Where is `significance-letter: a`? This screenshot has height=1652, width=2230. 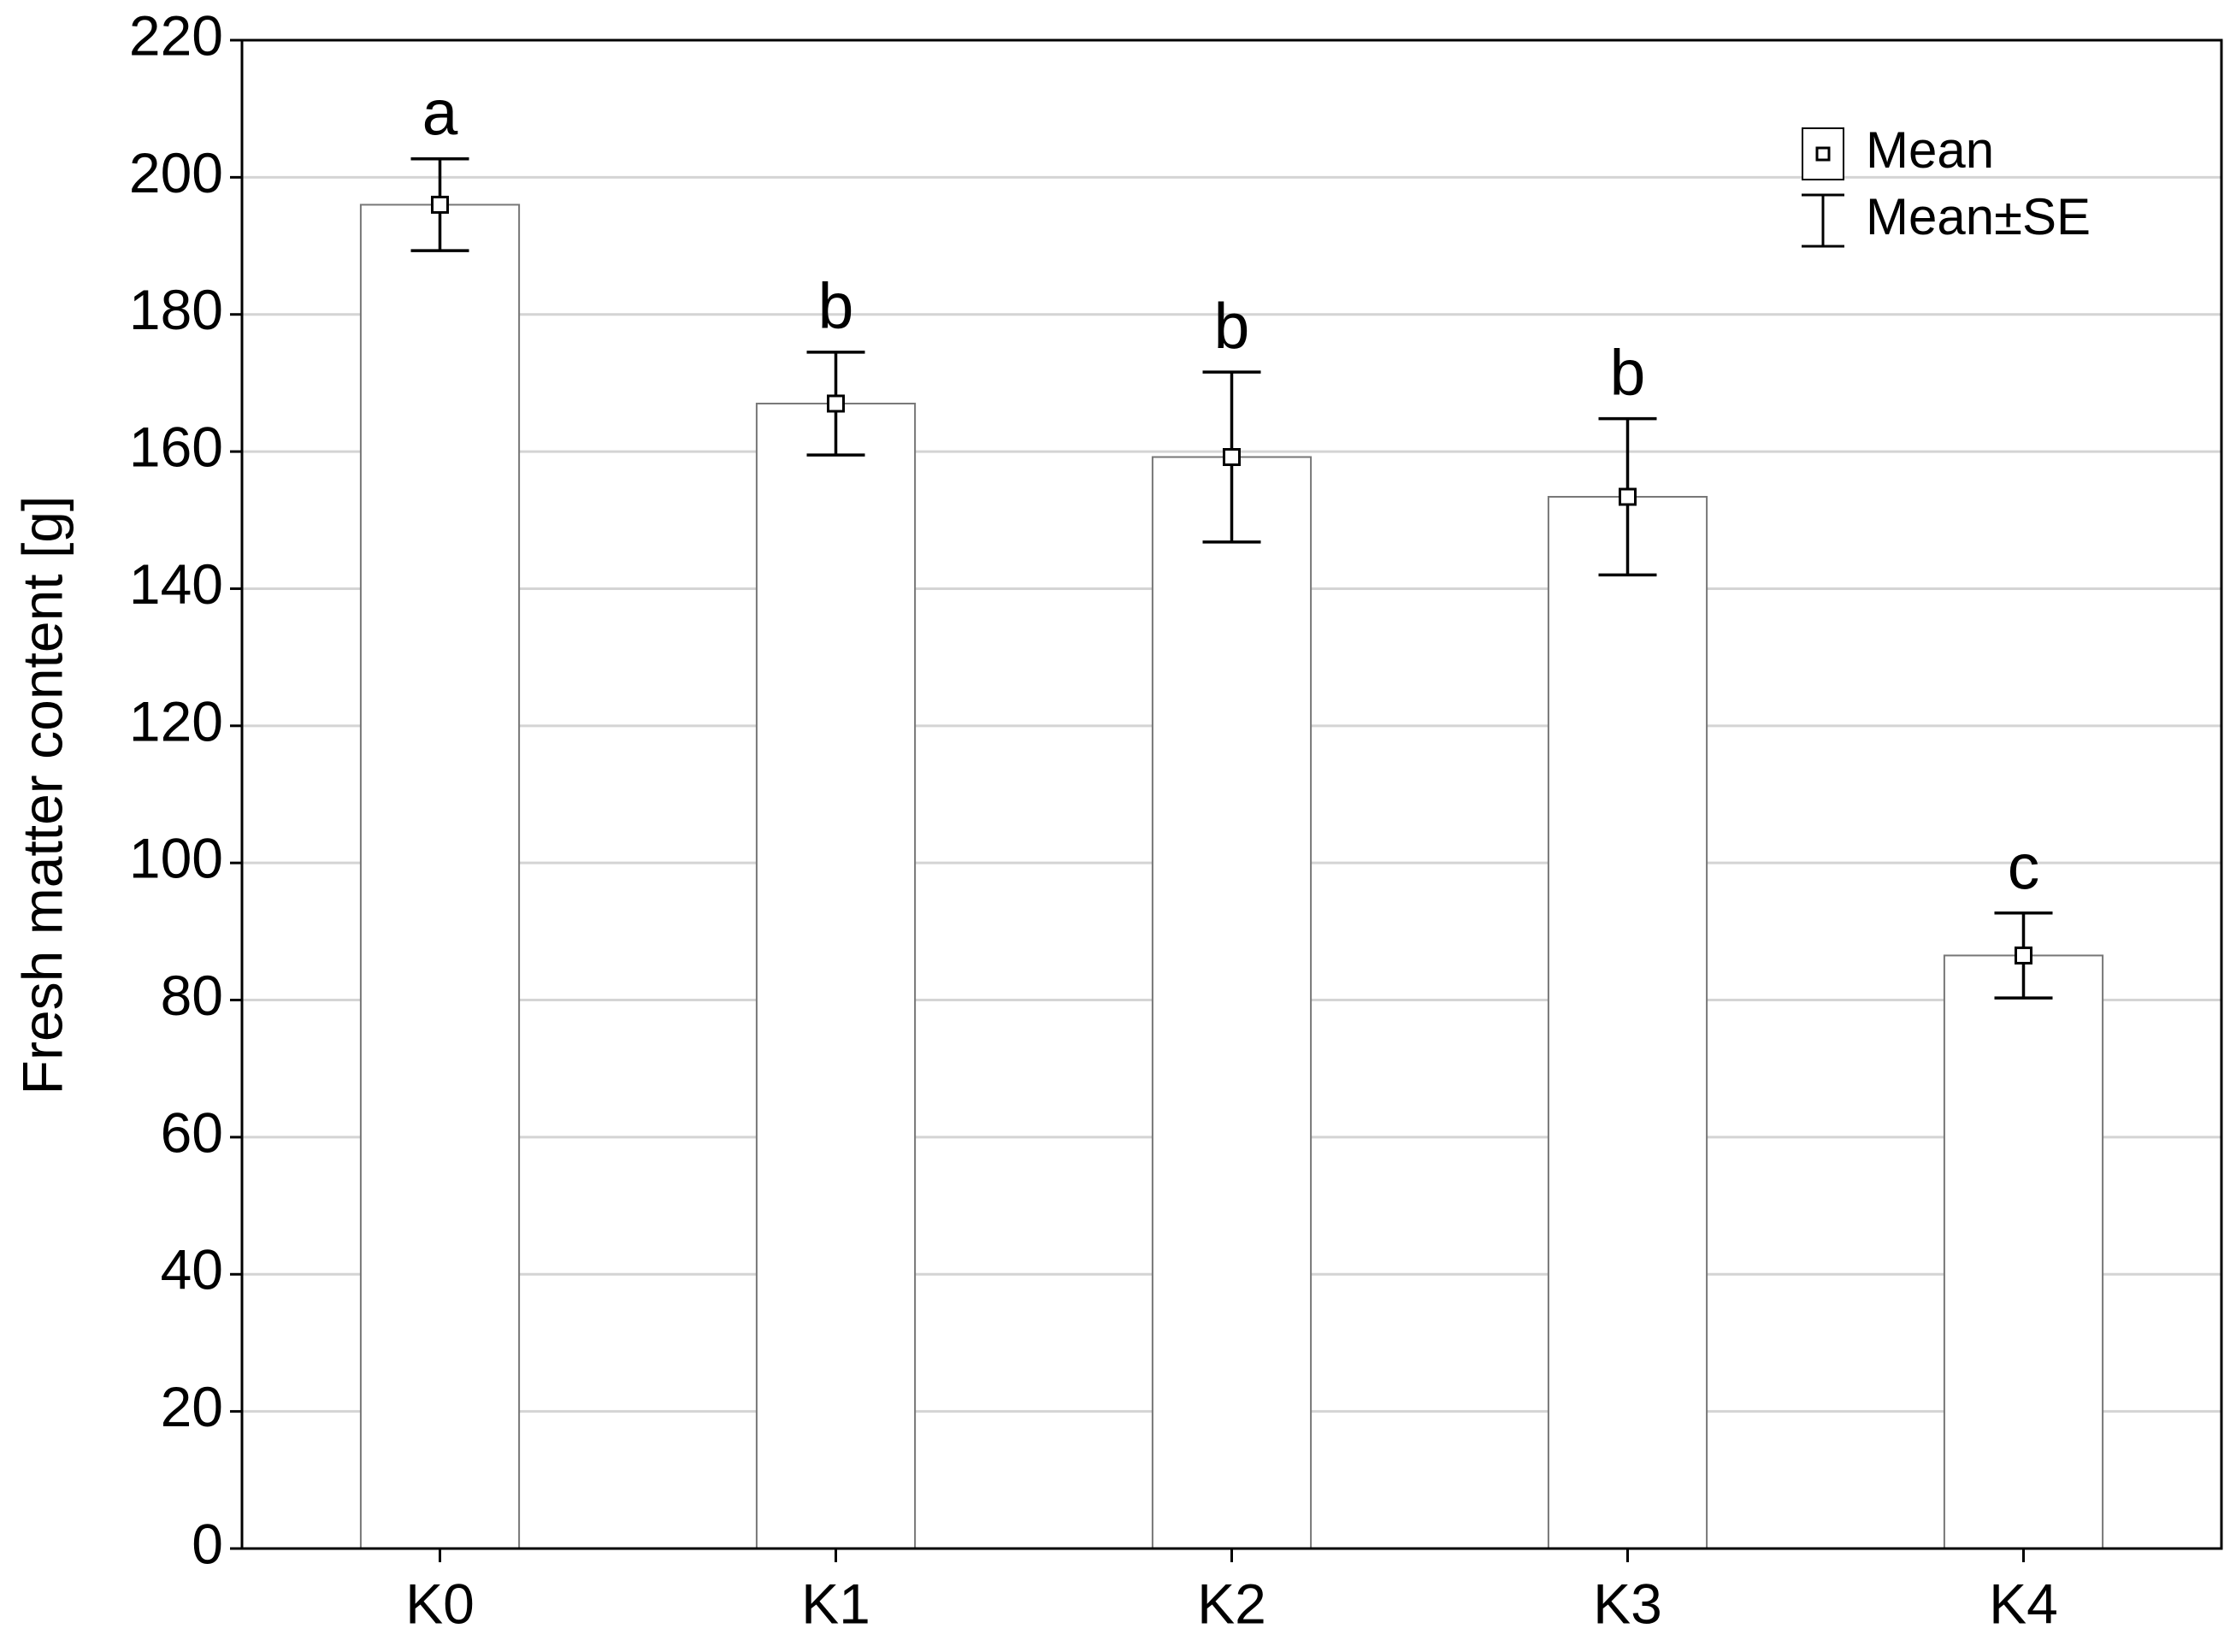 significance-letter: a is located at coordinates (440, 113).